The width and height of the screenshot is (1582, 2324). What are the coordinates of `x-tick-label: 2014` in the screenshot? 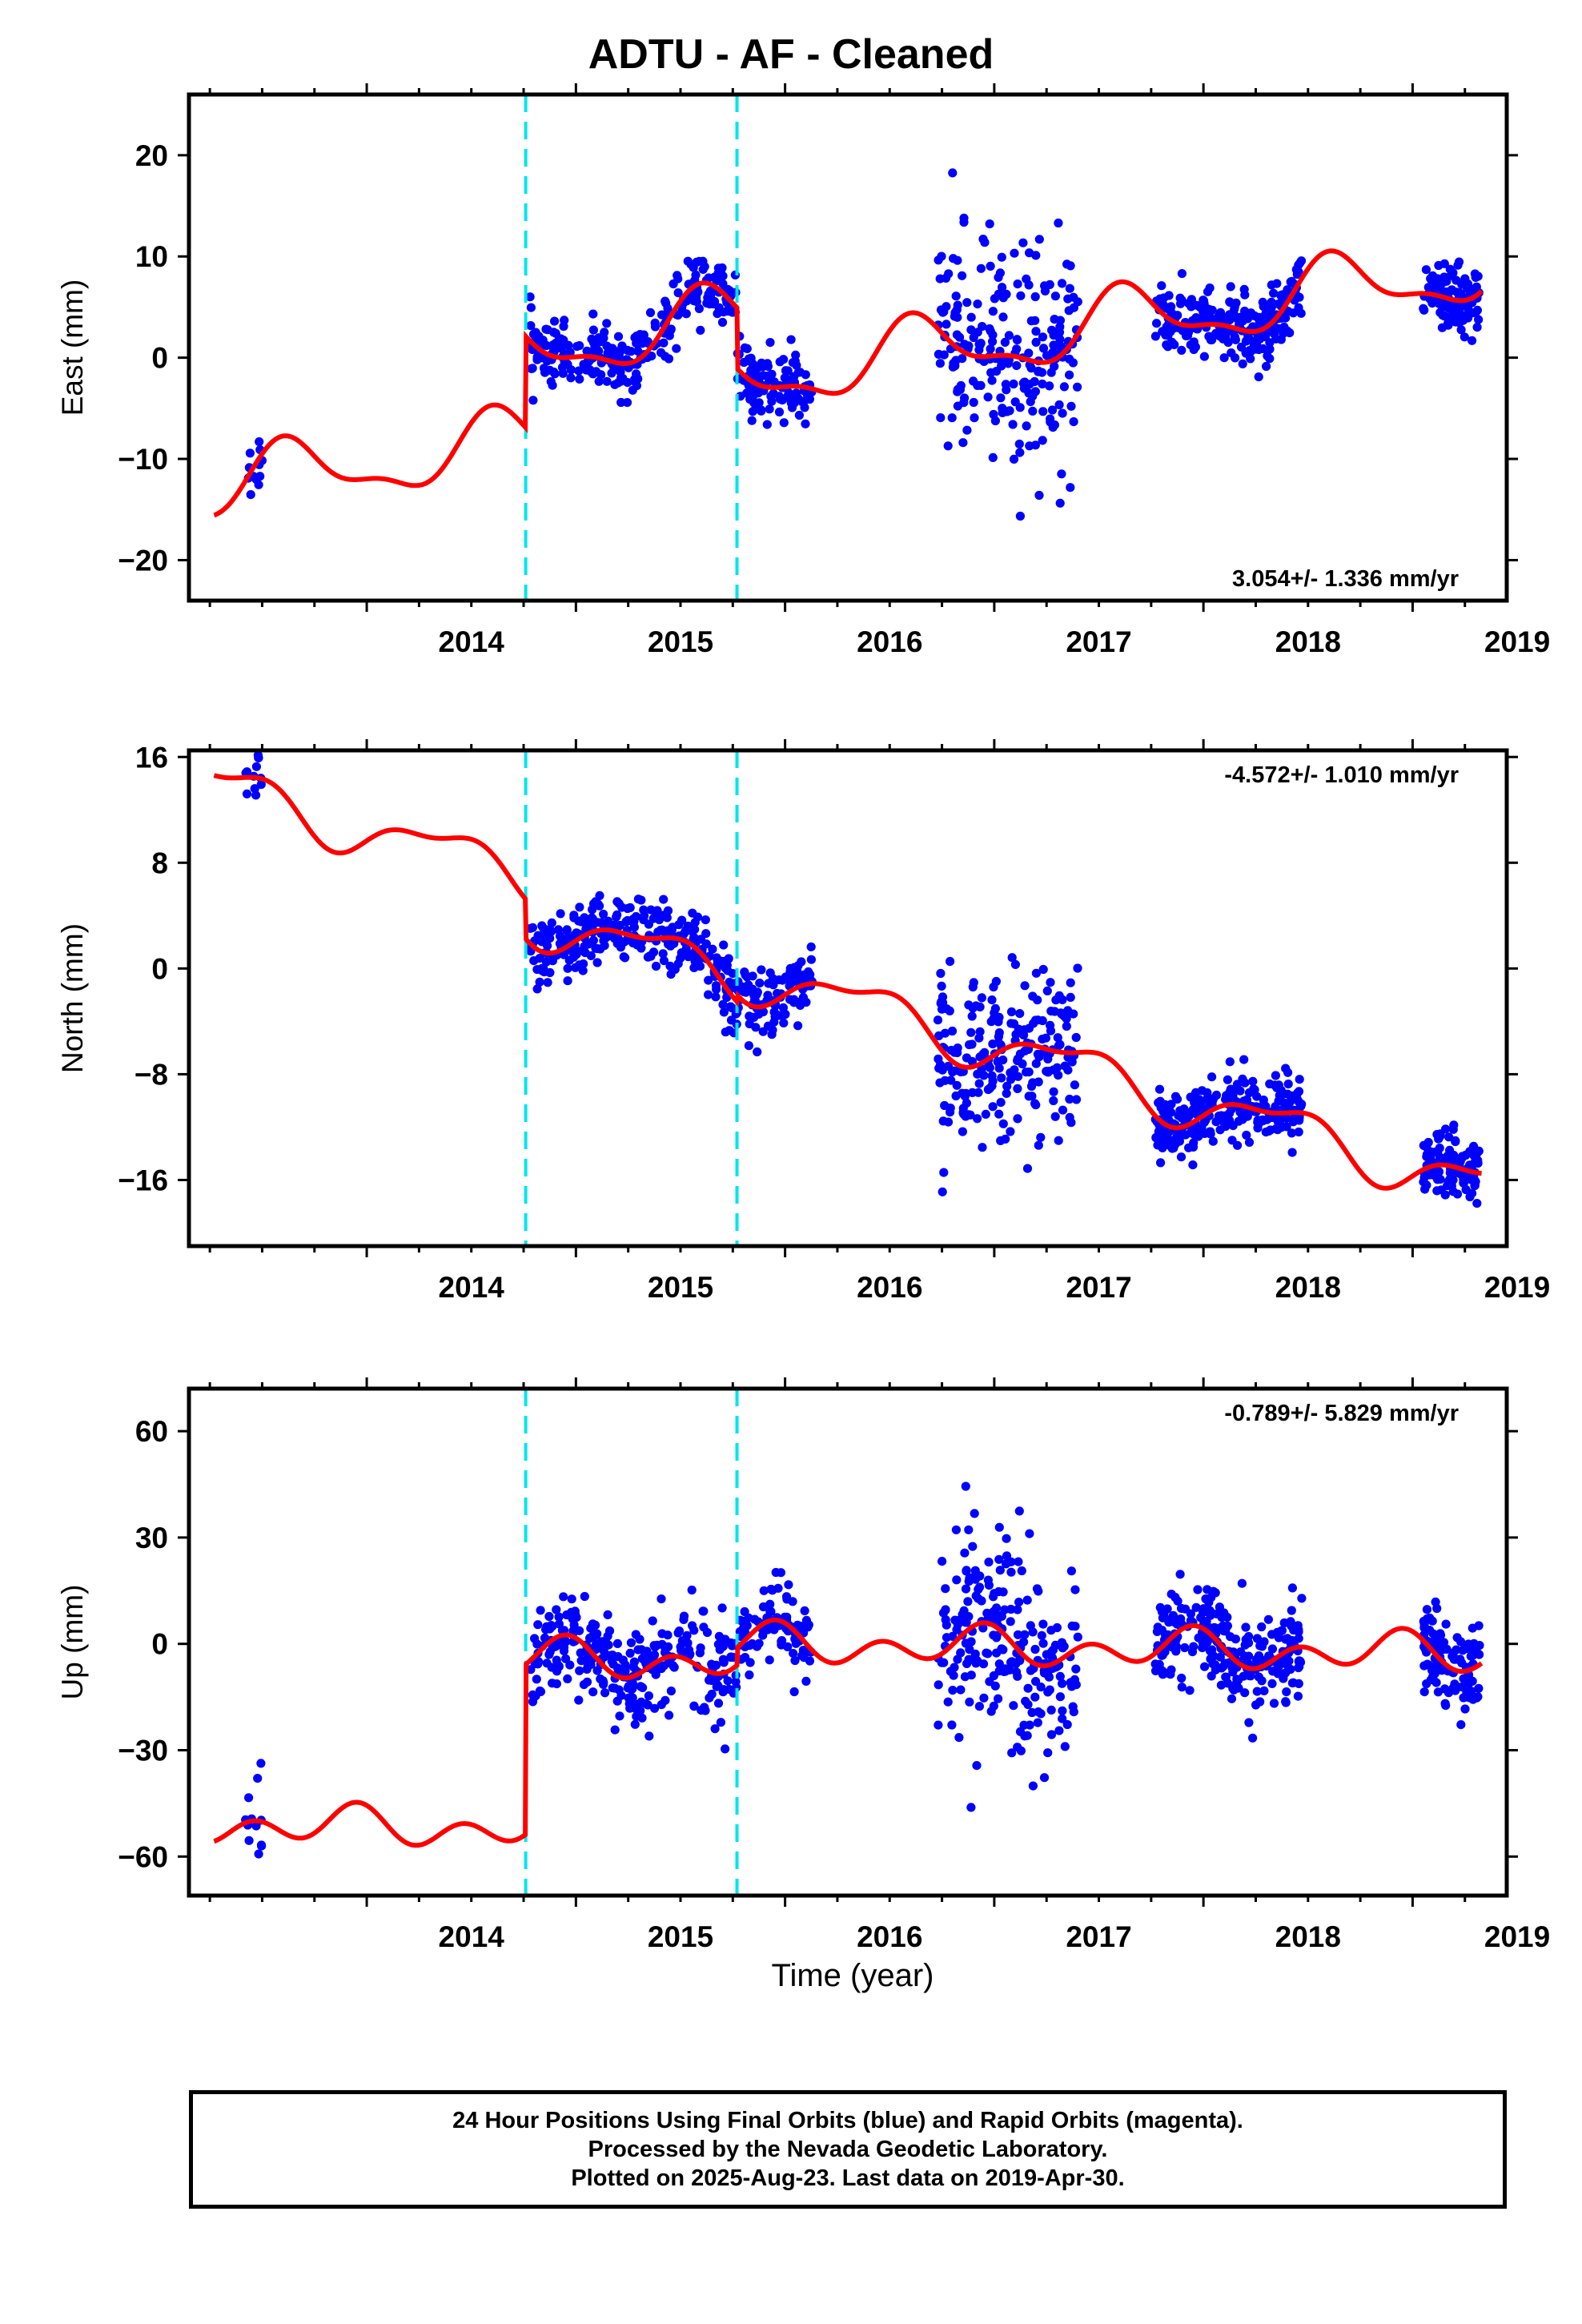 It's located at (472, 1287).